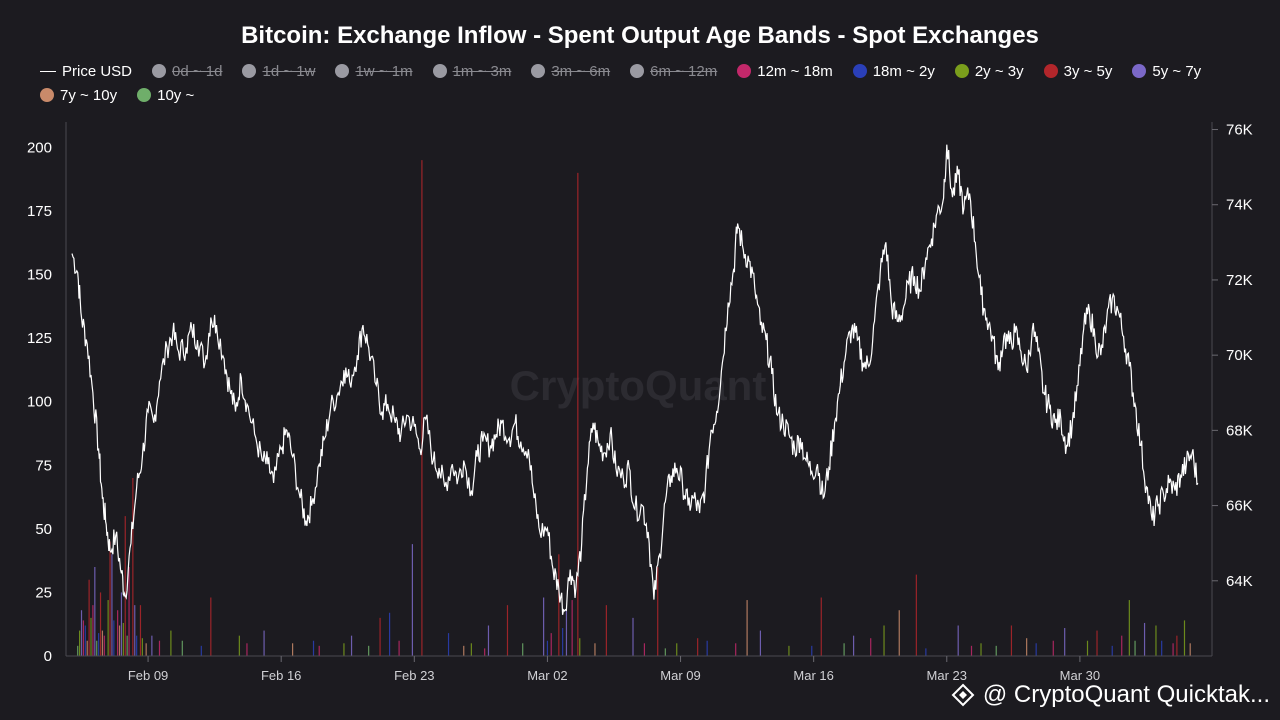 Image resolution: width=1280 pixels, height=720 pixels. I want to click on x-tick-label: Feb 16, so click(281, 675).